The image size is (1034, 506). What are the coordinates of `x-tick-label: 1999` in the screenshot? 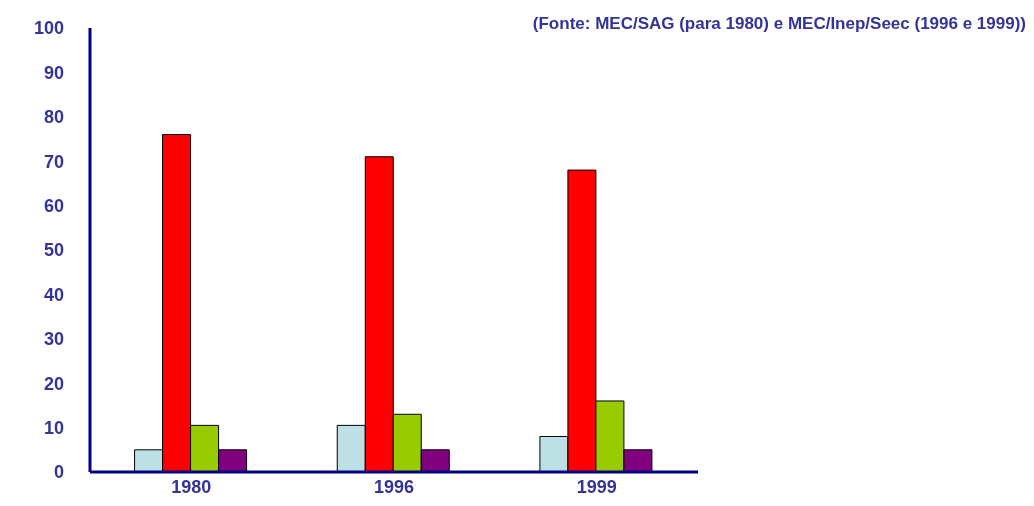 It's located at (596, 486).